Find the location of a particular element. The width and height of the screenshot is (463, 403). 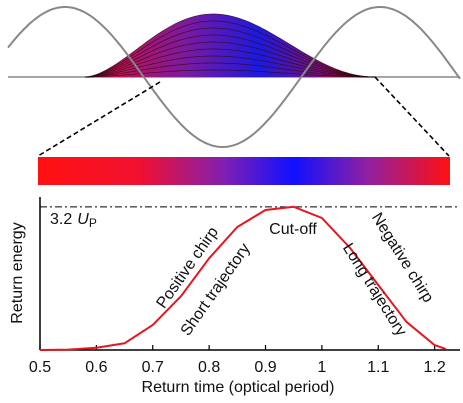

x-axis-label: Return time (optical period) is located at coordinates (238, 387).